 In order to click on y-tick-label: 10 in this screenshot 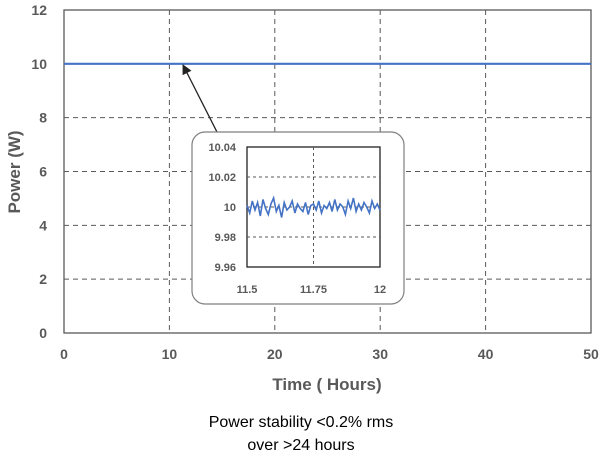, I will do `click(39, 64)`.